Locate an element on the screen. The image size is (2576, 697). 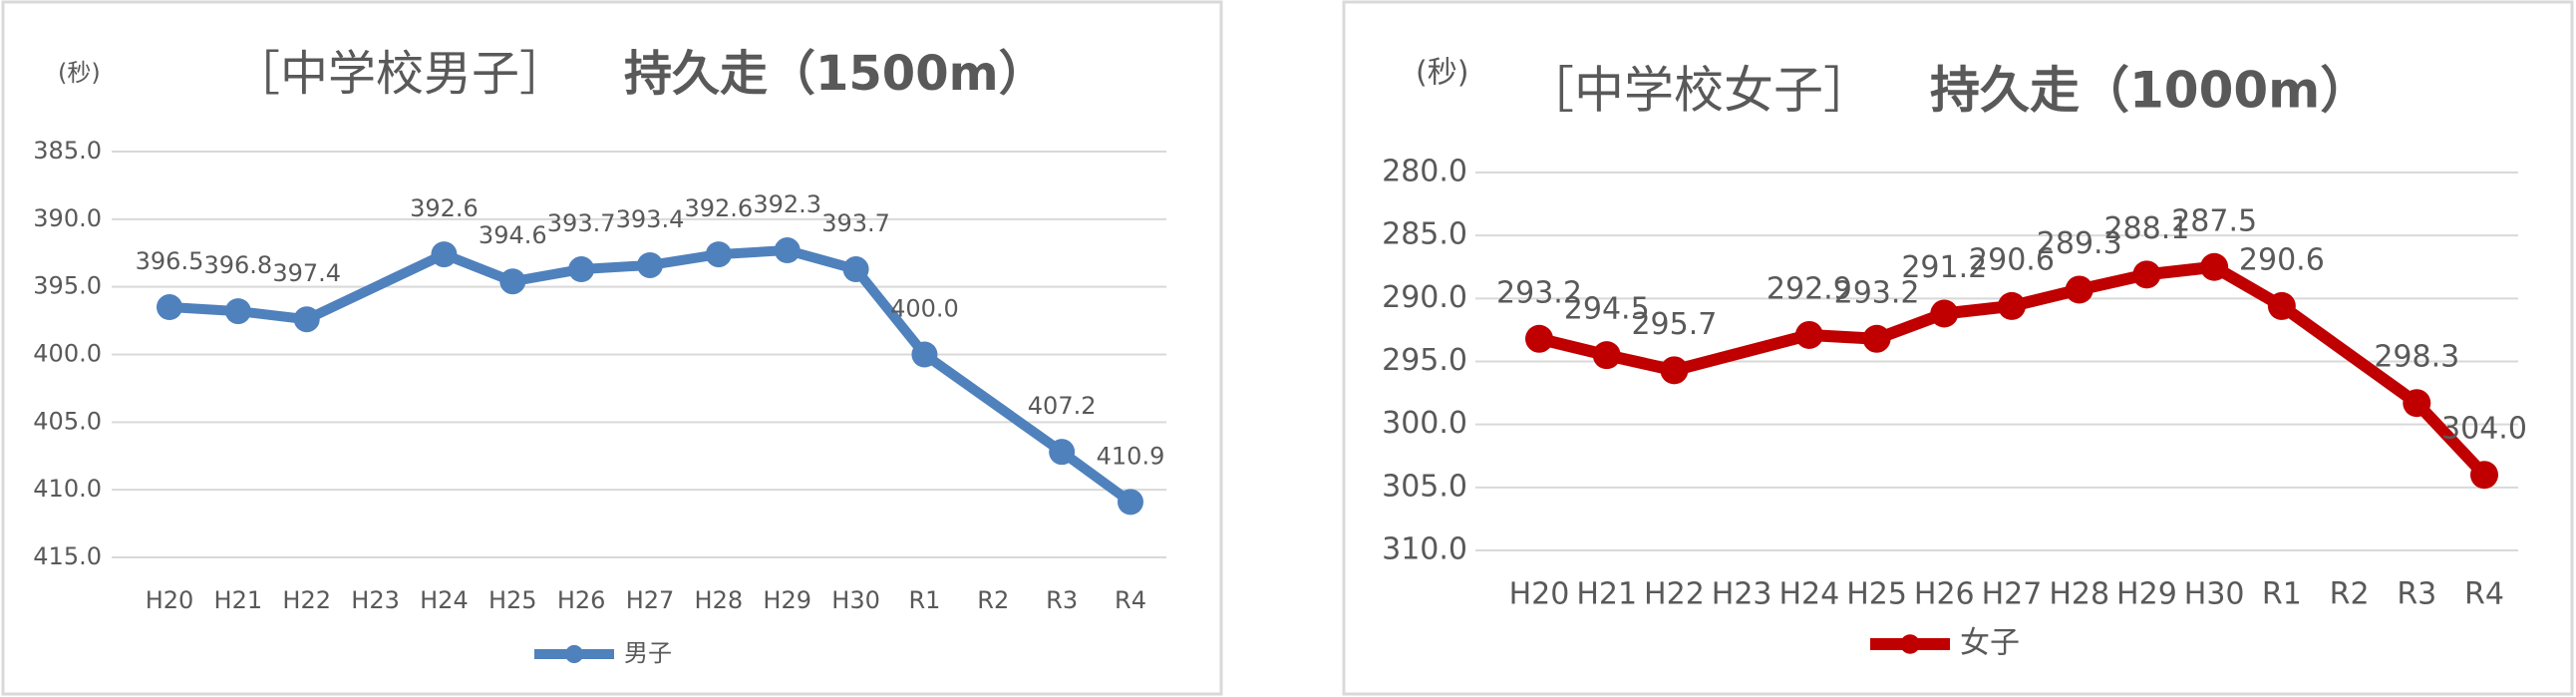
data-label: 298.3 is located at coordinates (2416, 357).